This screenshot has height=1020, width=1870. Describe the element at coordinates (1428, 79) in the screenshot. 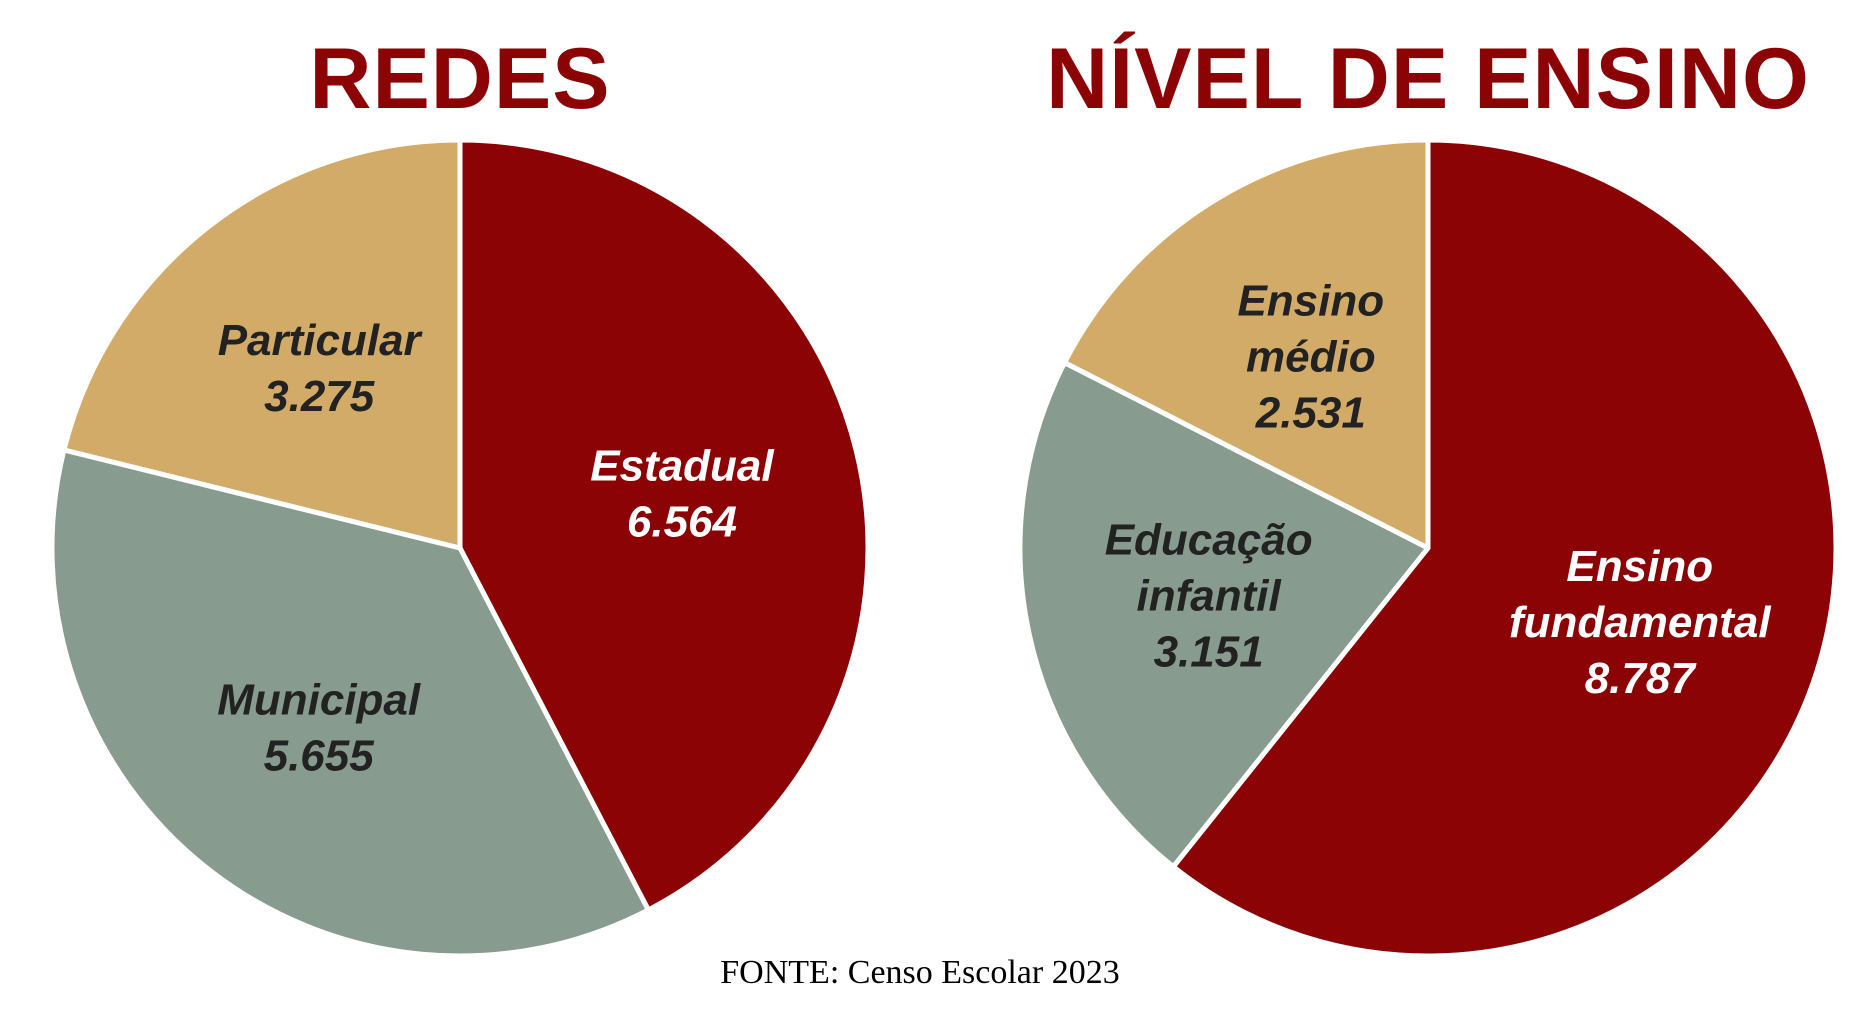

I see `chart-title: NÍVEL DE ENSINO` at that location.